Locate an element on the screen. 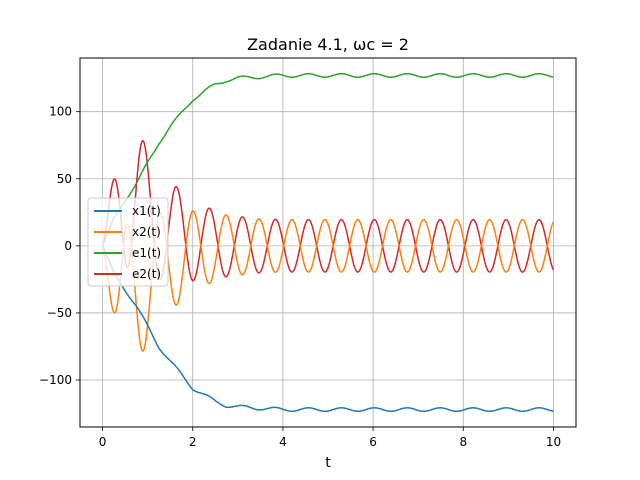 This screenshot has width=640, height=480. legend-label: x2(t) is located at coordinates (146, 232).